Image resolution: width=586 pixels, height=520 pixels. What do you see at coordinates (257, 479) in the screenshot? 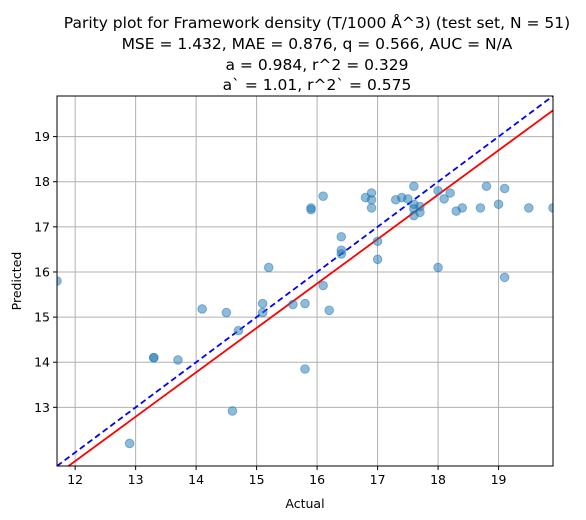
I see `x-tick-label: 15` at bounding box center [257, 479].